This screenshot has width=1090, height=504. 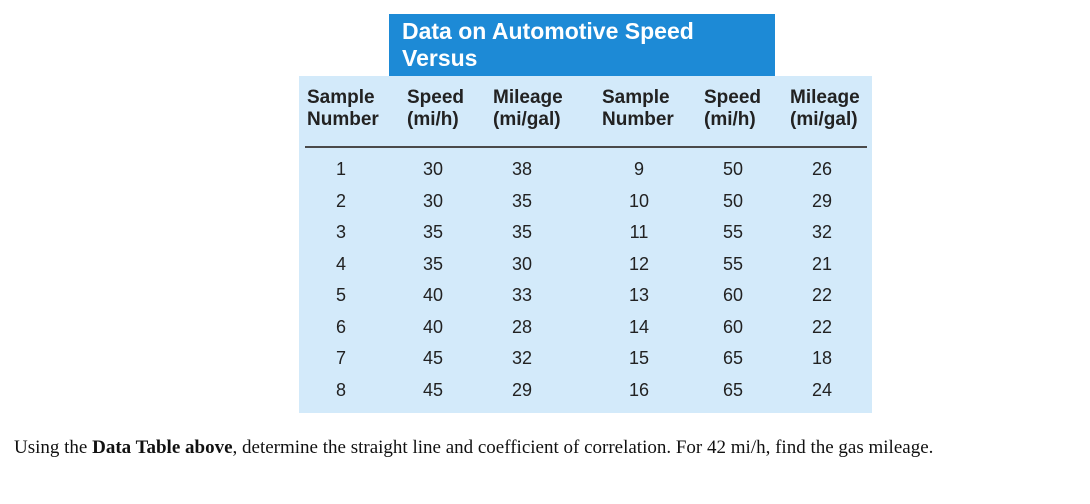 I want to click on cell-sample-number: 12, so click(x=639, y=263).